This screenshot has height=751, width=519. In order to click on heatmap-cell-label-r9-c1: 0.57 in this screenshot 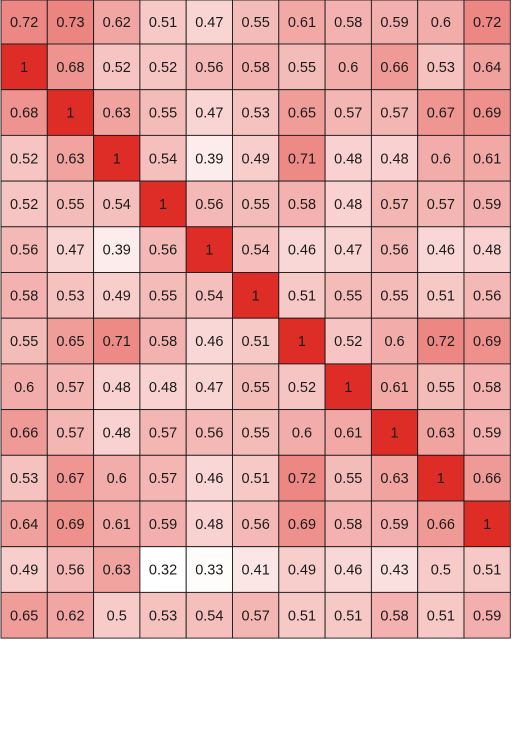, I will do `click(70, 433)`.